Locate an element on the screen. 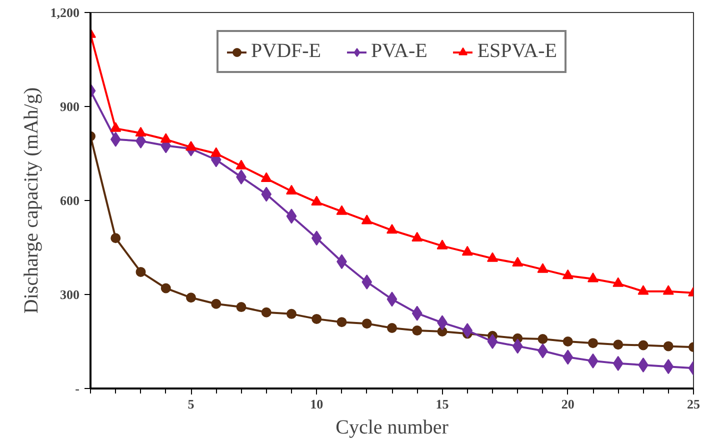 This screenshot has width=713, height=441. y-axis-title: Discharge capacity (mAh/g) is located at coordinates (31, 200).